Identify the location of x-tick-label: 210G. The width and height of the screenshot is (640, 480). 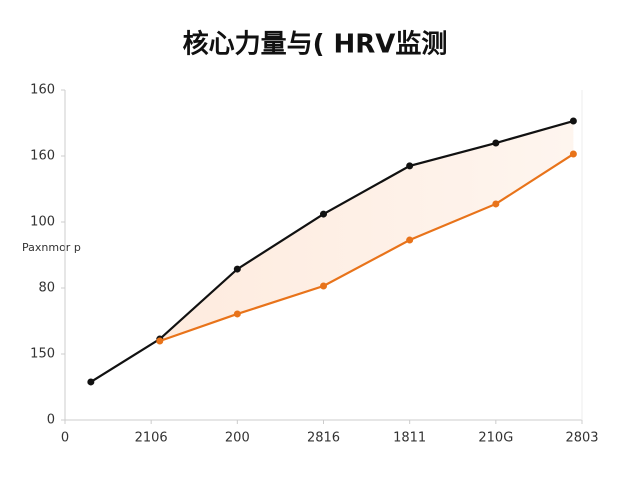
(495, 438).